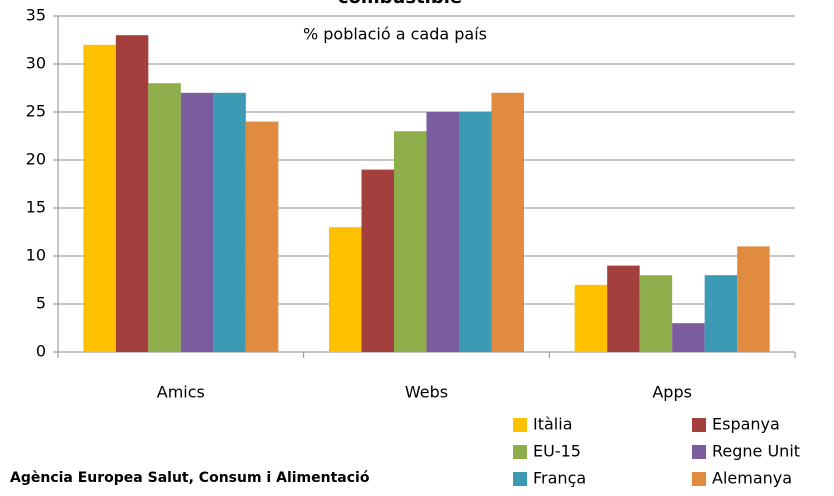 The height and width of the screenshot is (496, 834). What do you see at coordinates (752, 478) in the screenshot?
I see `legend-label: Alemanya` at bounding box center [752, 478].